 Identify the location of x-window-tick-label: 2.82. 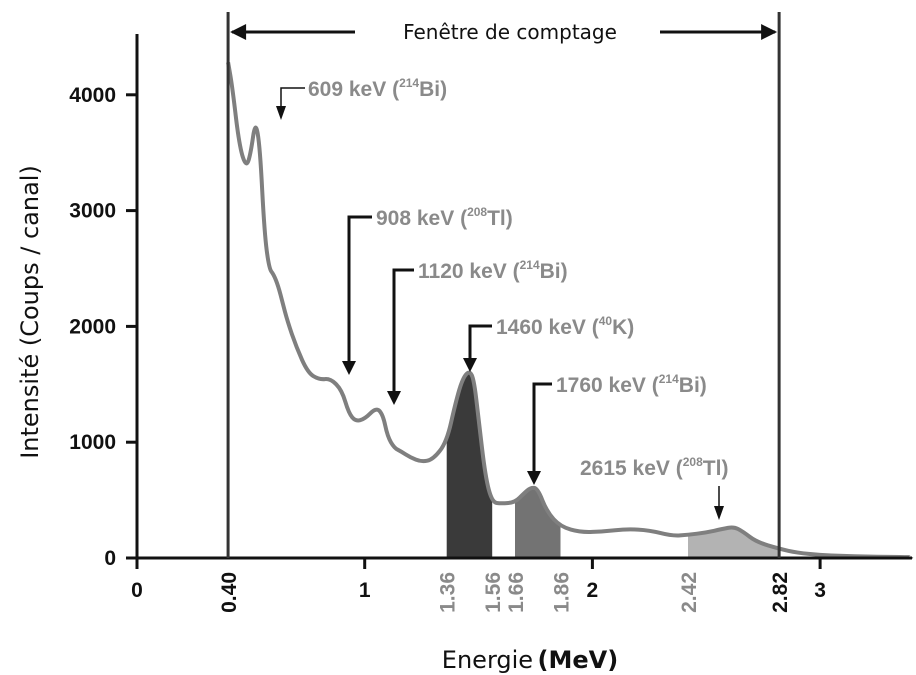
(780, 592).